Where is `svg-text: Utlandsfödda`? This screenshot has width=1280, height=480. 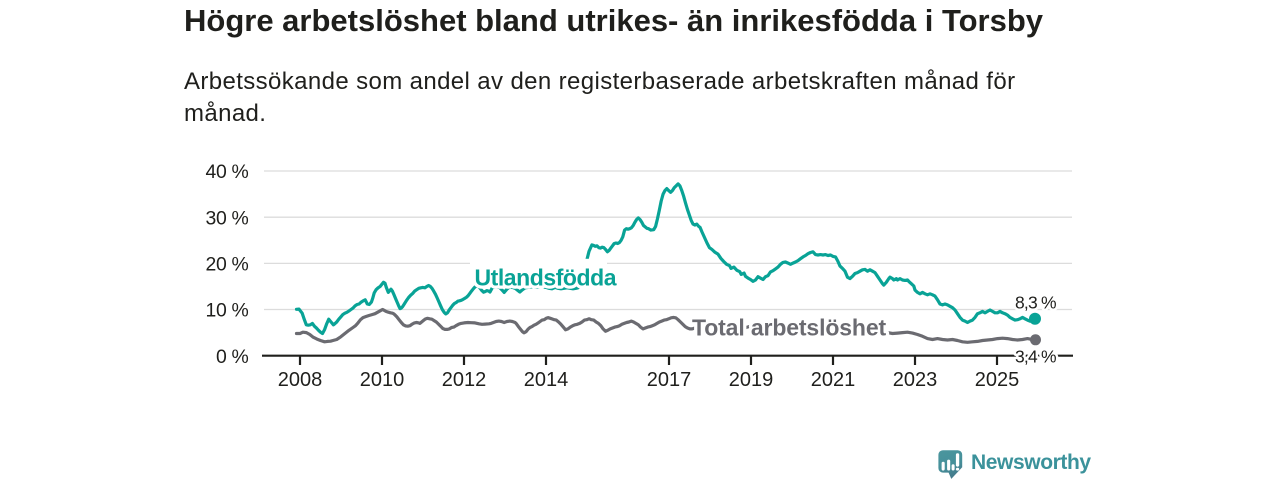 svg-text: Utlandsfödda is located at coordinates (546, 278).